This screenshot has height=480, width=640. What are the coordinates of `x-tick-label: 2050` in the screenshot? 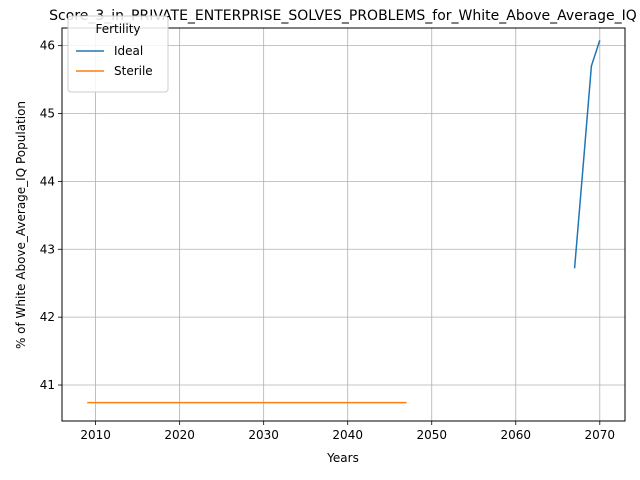 It's located at (431, 435).